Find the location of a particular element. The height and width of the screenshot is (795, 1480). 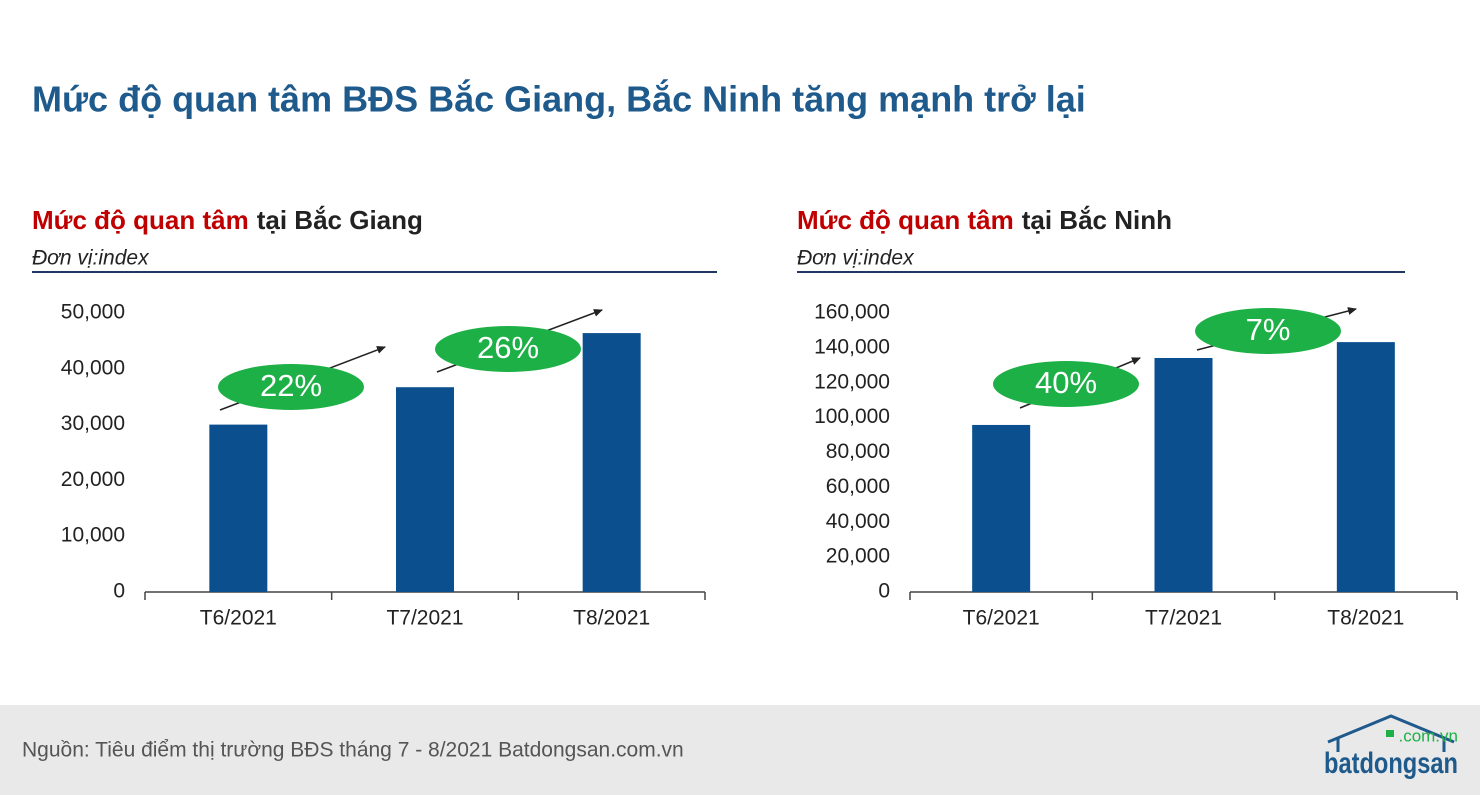

y-tick-label: 30,000 is located at coordinates (93, 423).